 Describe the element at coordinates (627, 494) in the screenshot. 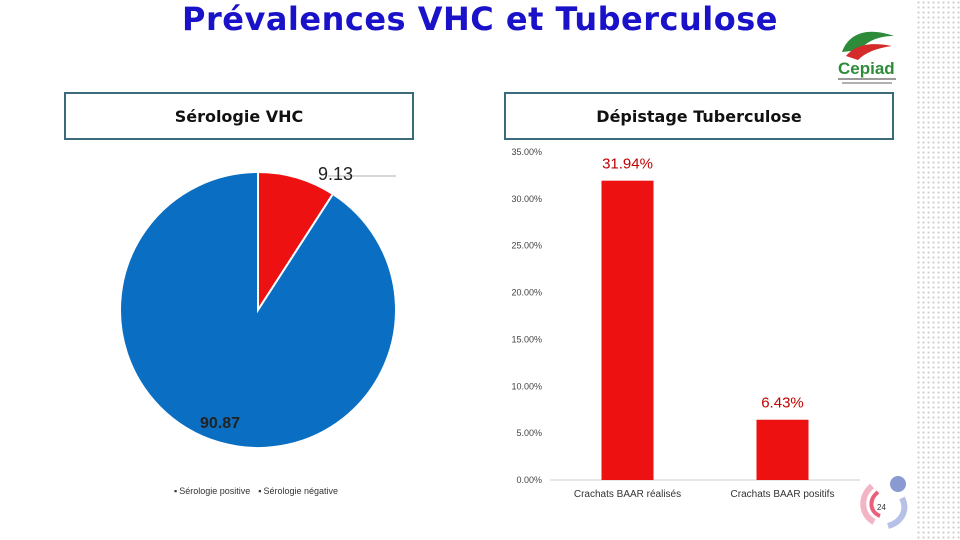

I see `x-tick-label: Crachats BAAR réalisés` at that location.